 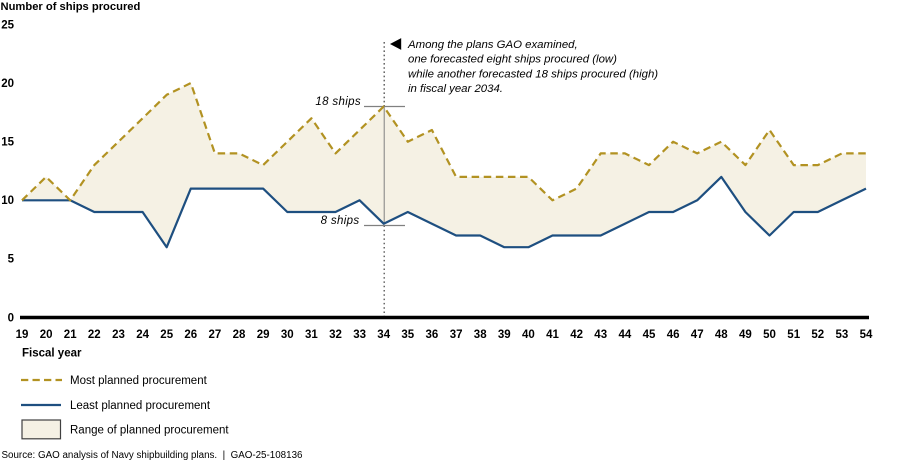 What do you see at coordinates (7, 143) in the screenshot?
I see `svg-text: 15` at bounding box center [7, 143].